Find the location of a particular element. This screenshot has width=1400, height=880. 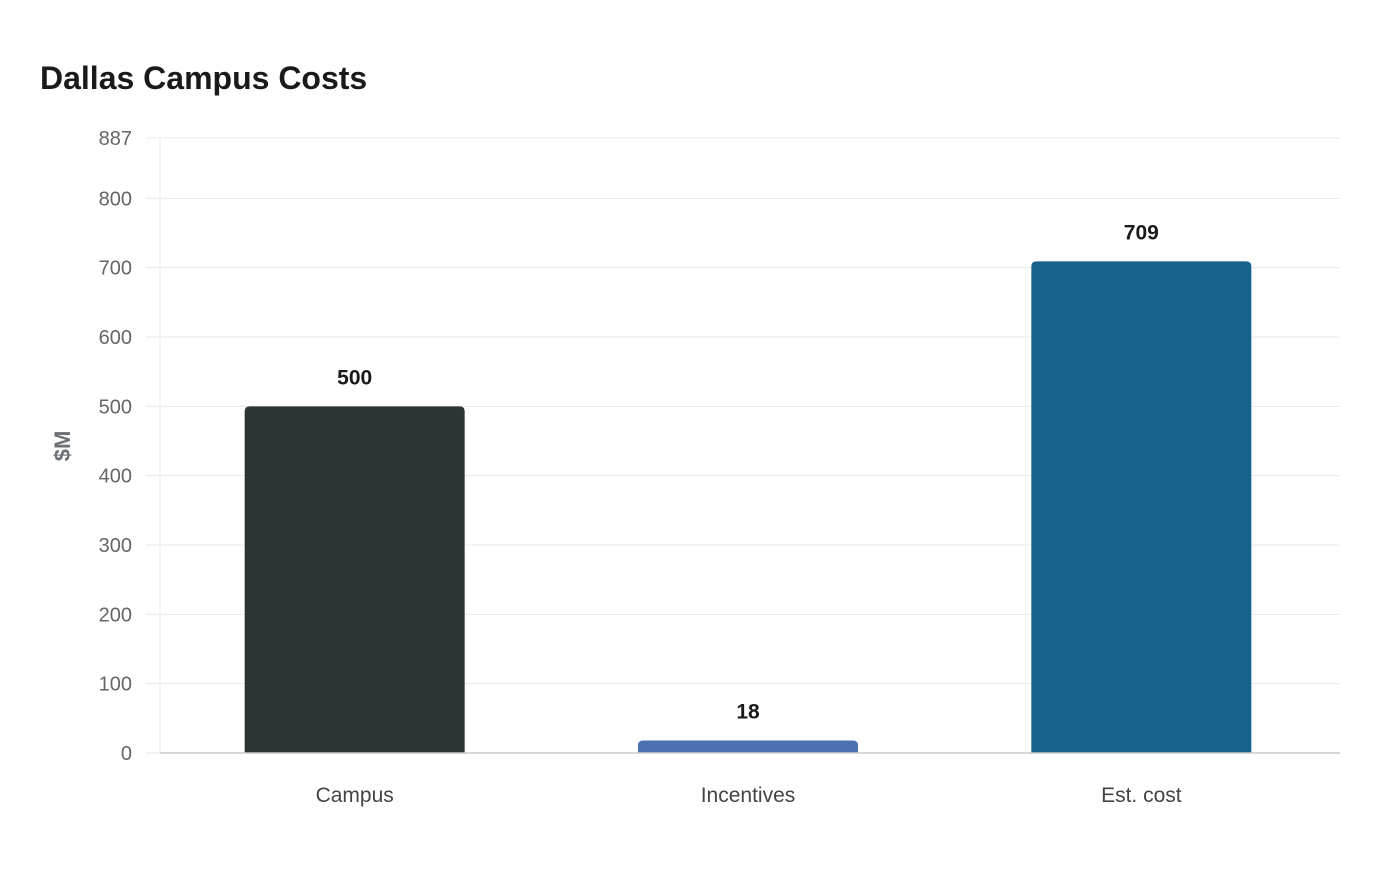

value-label-1: 18 is located at coordinates (748, 712).